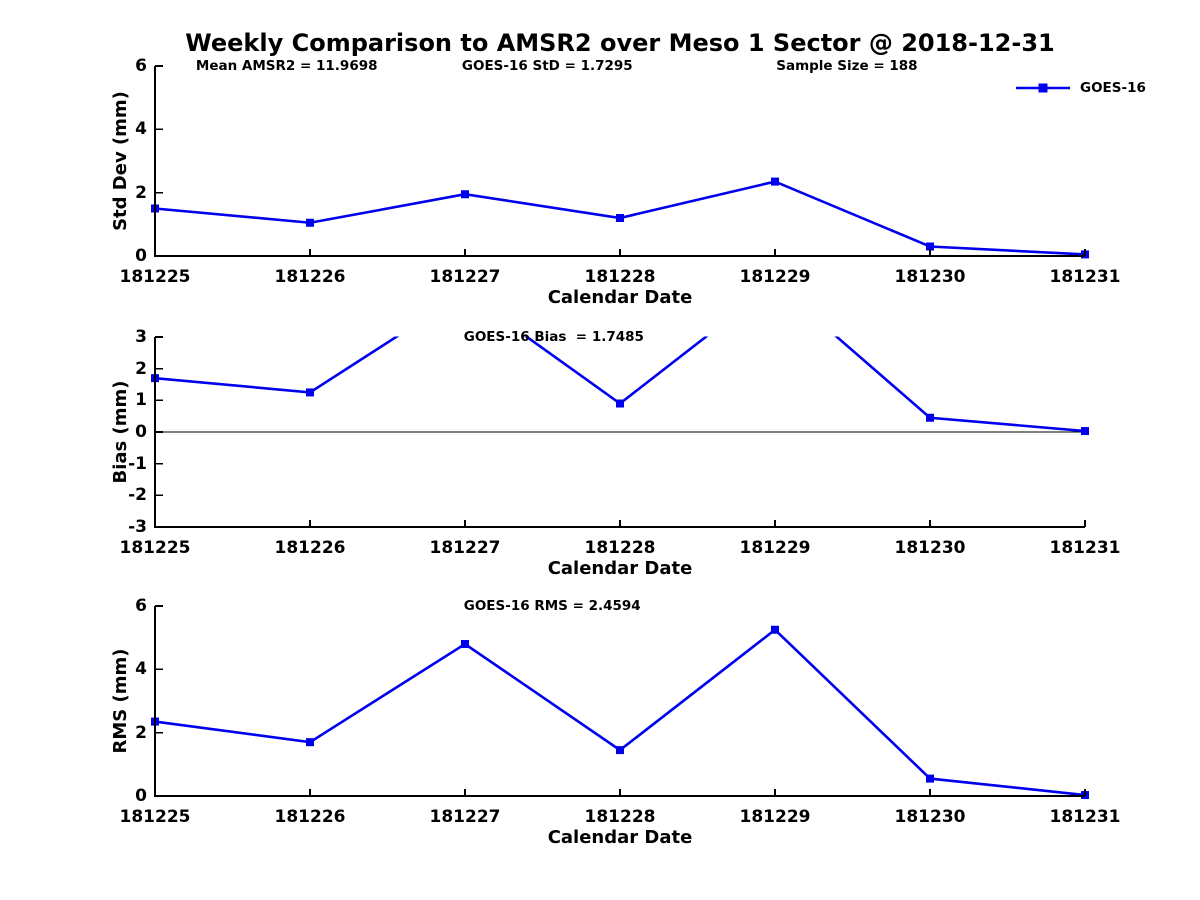 The image size is (1200, 900). What do you see at coordinates (120, 161) in the screenshot?
I see `stddev-y-axis-label: Std Dev (mm)` at bounding box center [120, 161].